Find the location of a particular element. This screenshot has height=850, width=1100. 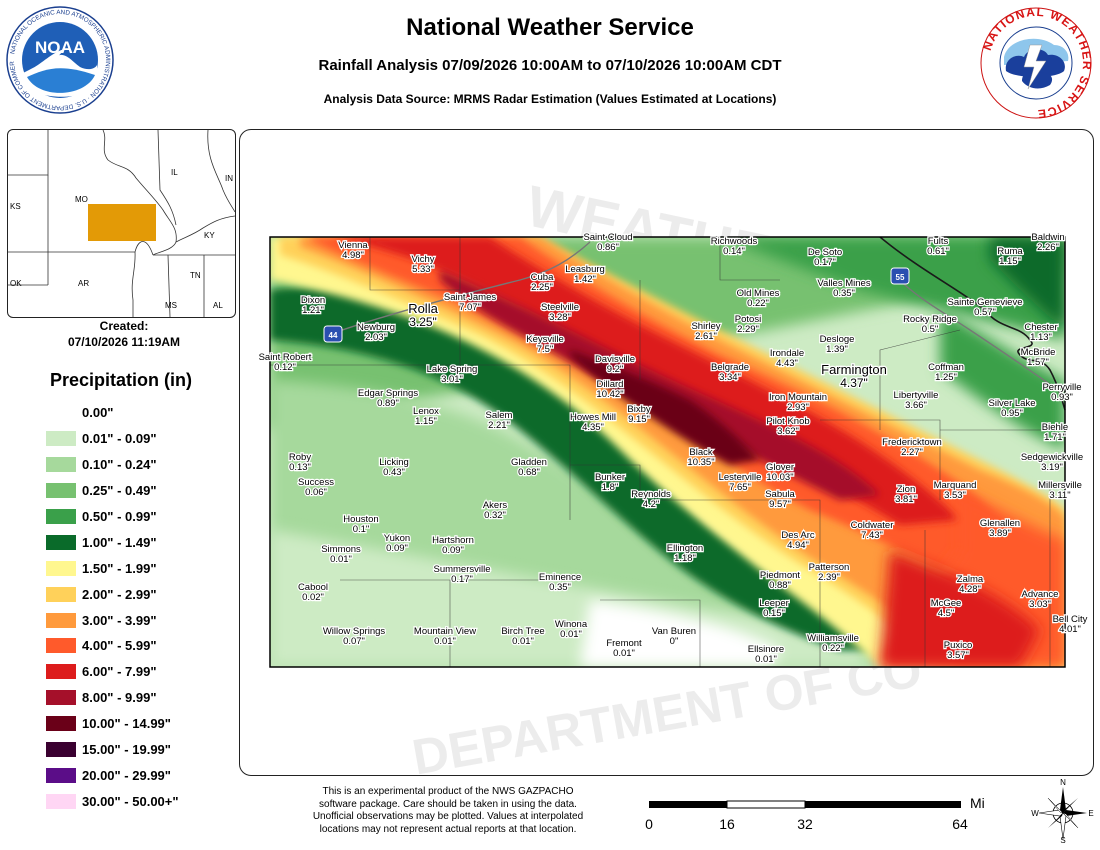

created-value: 07/10/2026 11:19AM is located at coordinates (124, 342).